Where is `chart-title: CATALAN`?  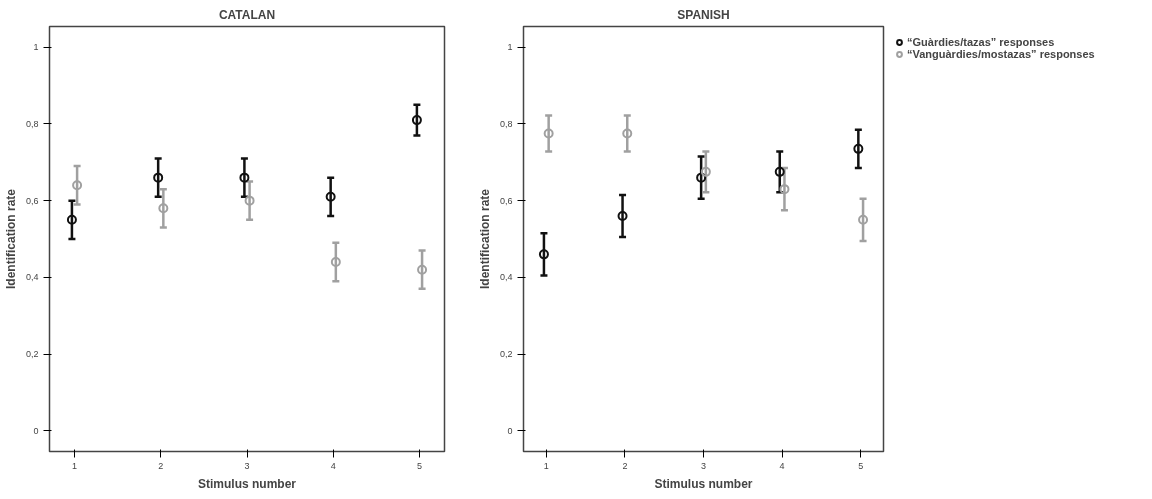 chart-title: CATALAN is located at coordinates (247, 14).